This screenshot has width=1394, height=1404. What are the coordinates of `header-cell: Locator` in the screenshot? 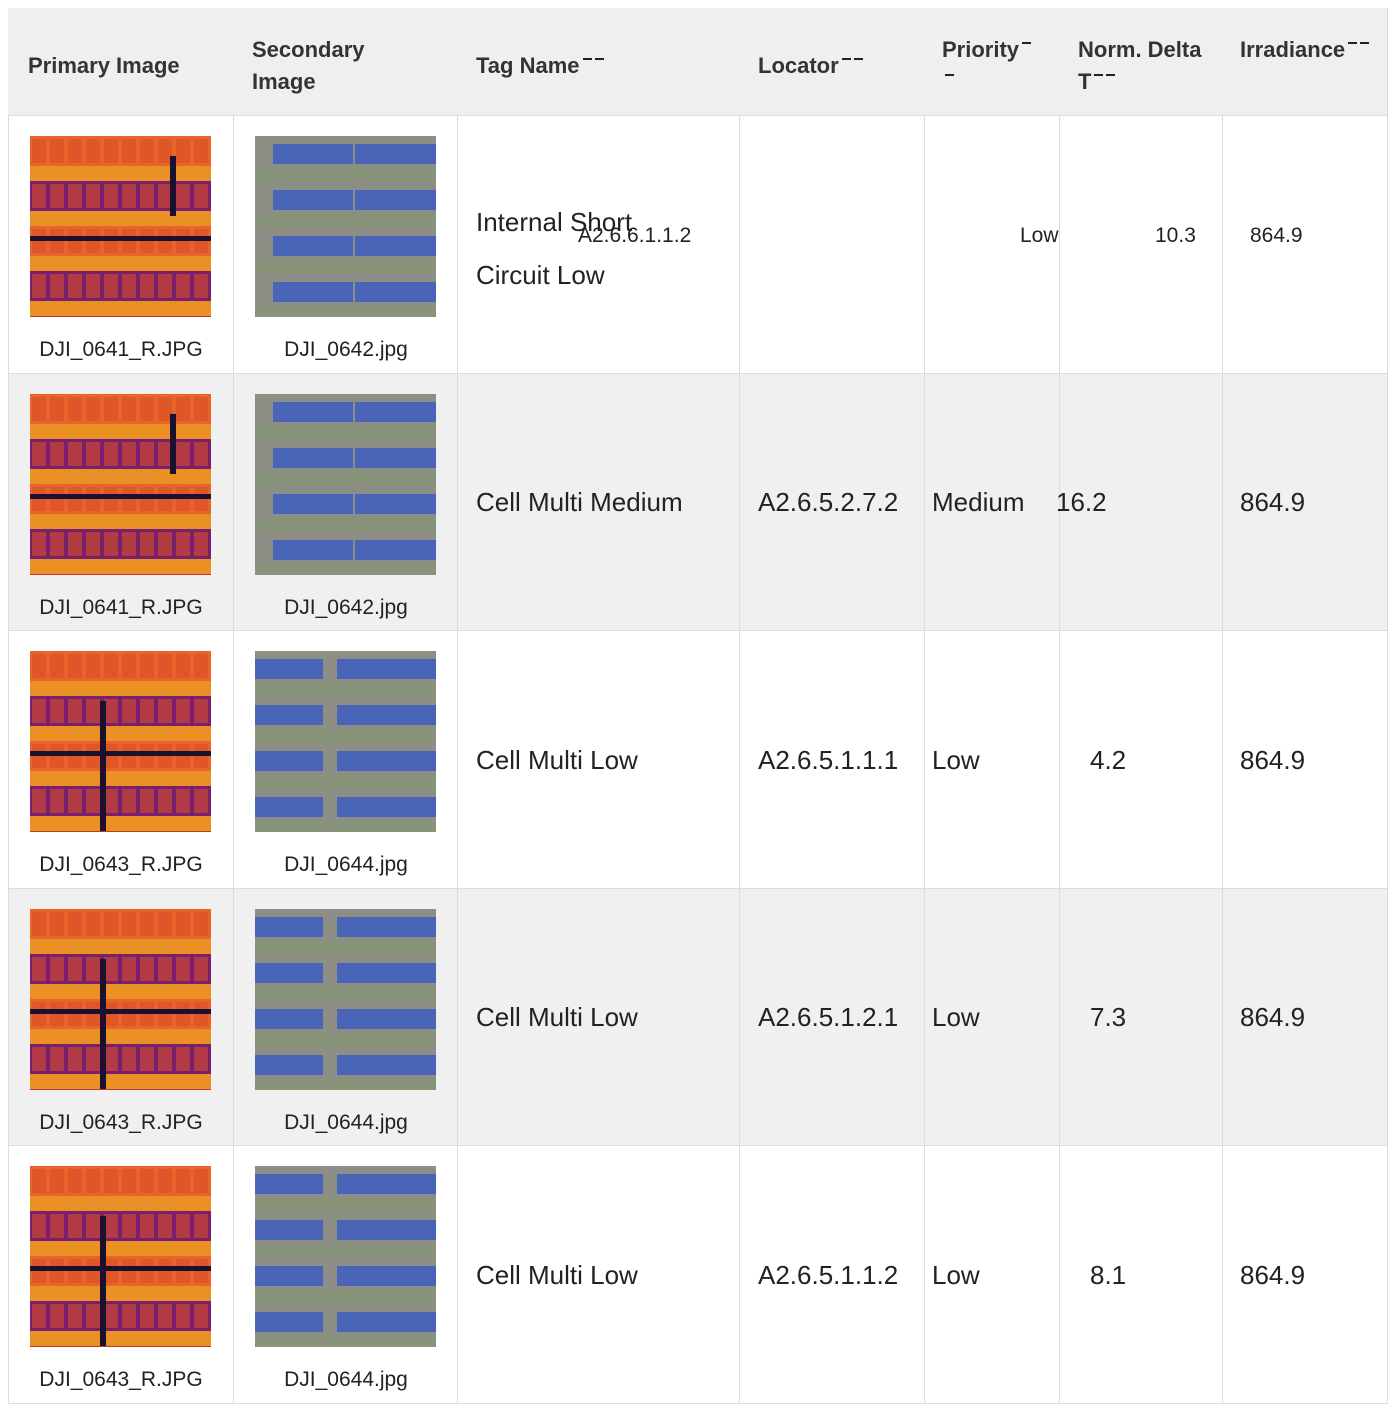 It's located at (838, 66).